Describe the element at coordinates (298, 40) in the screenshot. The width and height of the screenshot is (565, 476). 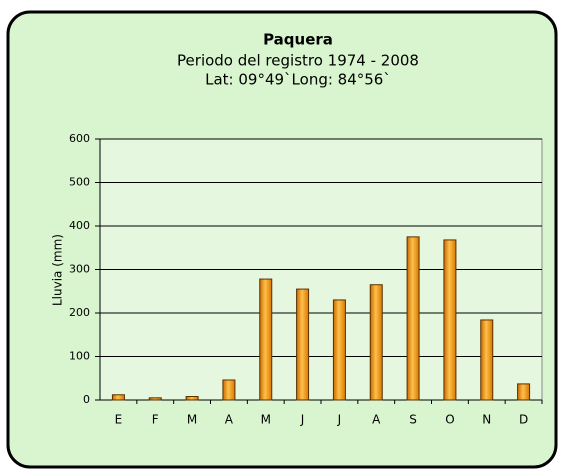
I see `chart-title: Paquera` at that location.